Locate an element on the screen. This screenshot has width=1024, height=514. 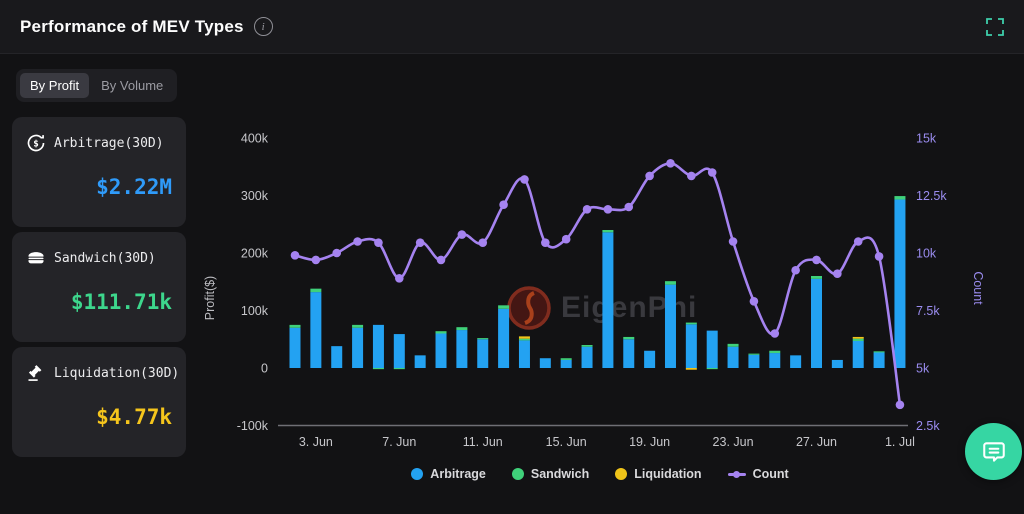
x-axis-tick: 23. Jun is located at coordinates (733, 442).